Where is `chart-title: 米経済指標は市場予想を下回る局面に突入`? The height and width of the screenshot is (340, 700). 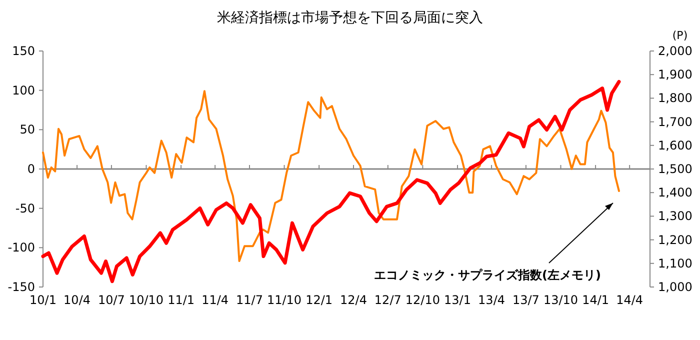
chart-title: 米経済指標は市場予想を下回る局面に突入 is located at coordinates (350, 18).